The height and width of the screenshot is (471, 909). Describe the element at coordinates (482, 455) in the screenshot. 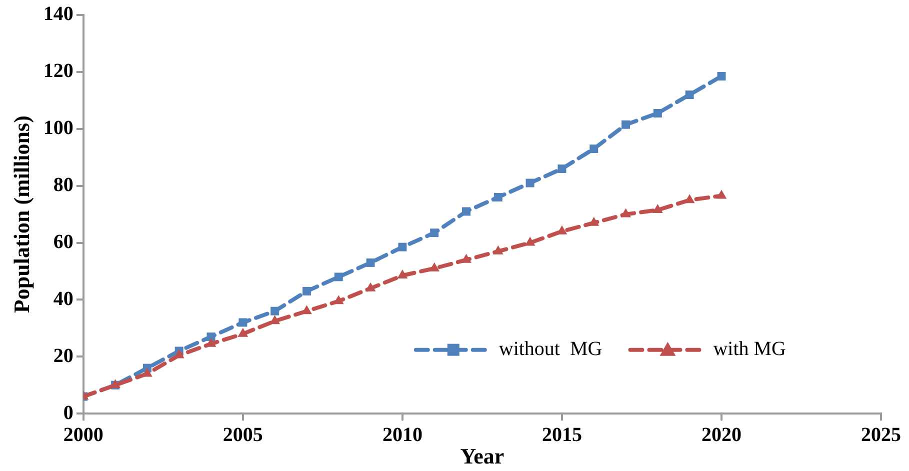

I see `x-axis-title: Year` at that location.